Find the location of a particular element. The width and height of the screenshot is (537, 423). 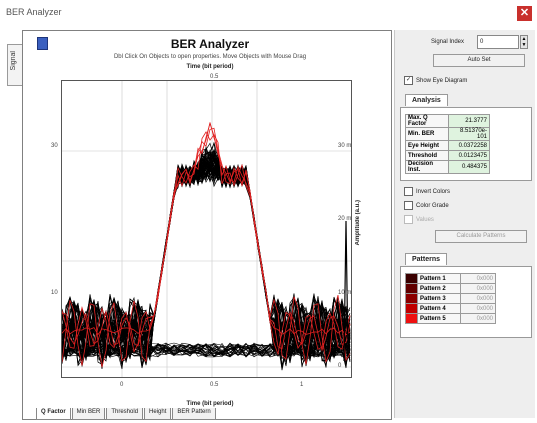

table-row: Threshold 0.0123475 is located at coordinates (447, 155).